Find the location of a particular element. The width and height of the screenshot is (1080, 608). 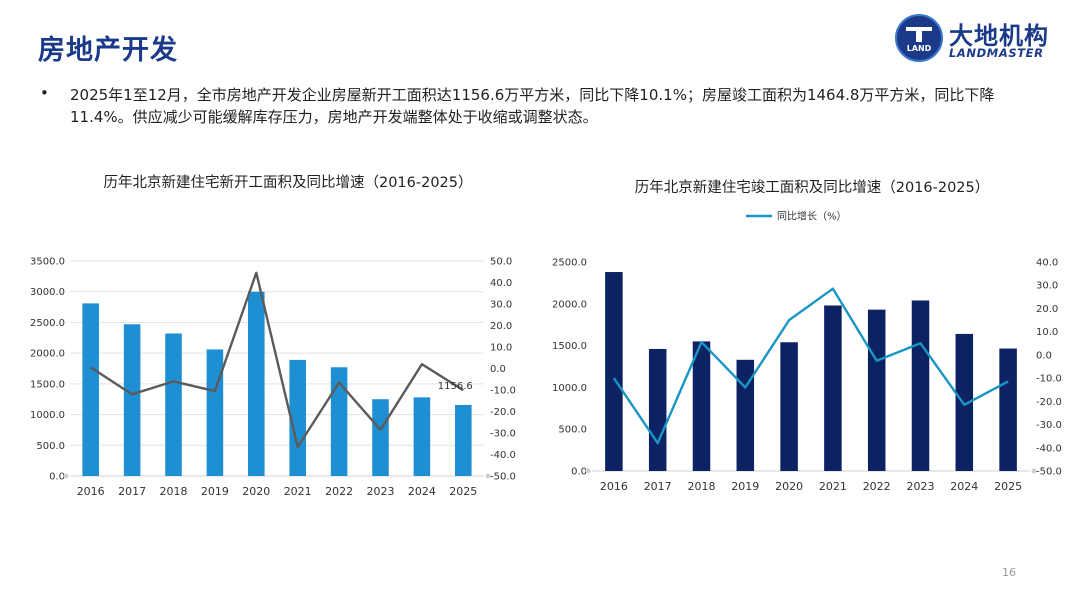

logo-name-cn: 大地机构 is located at coordinates (999, 36).